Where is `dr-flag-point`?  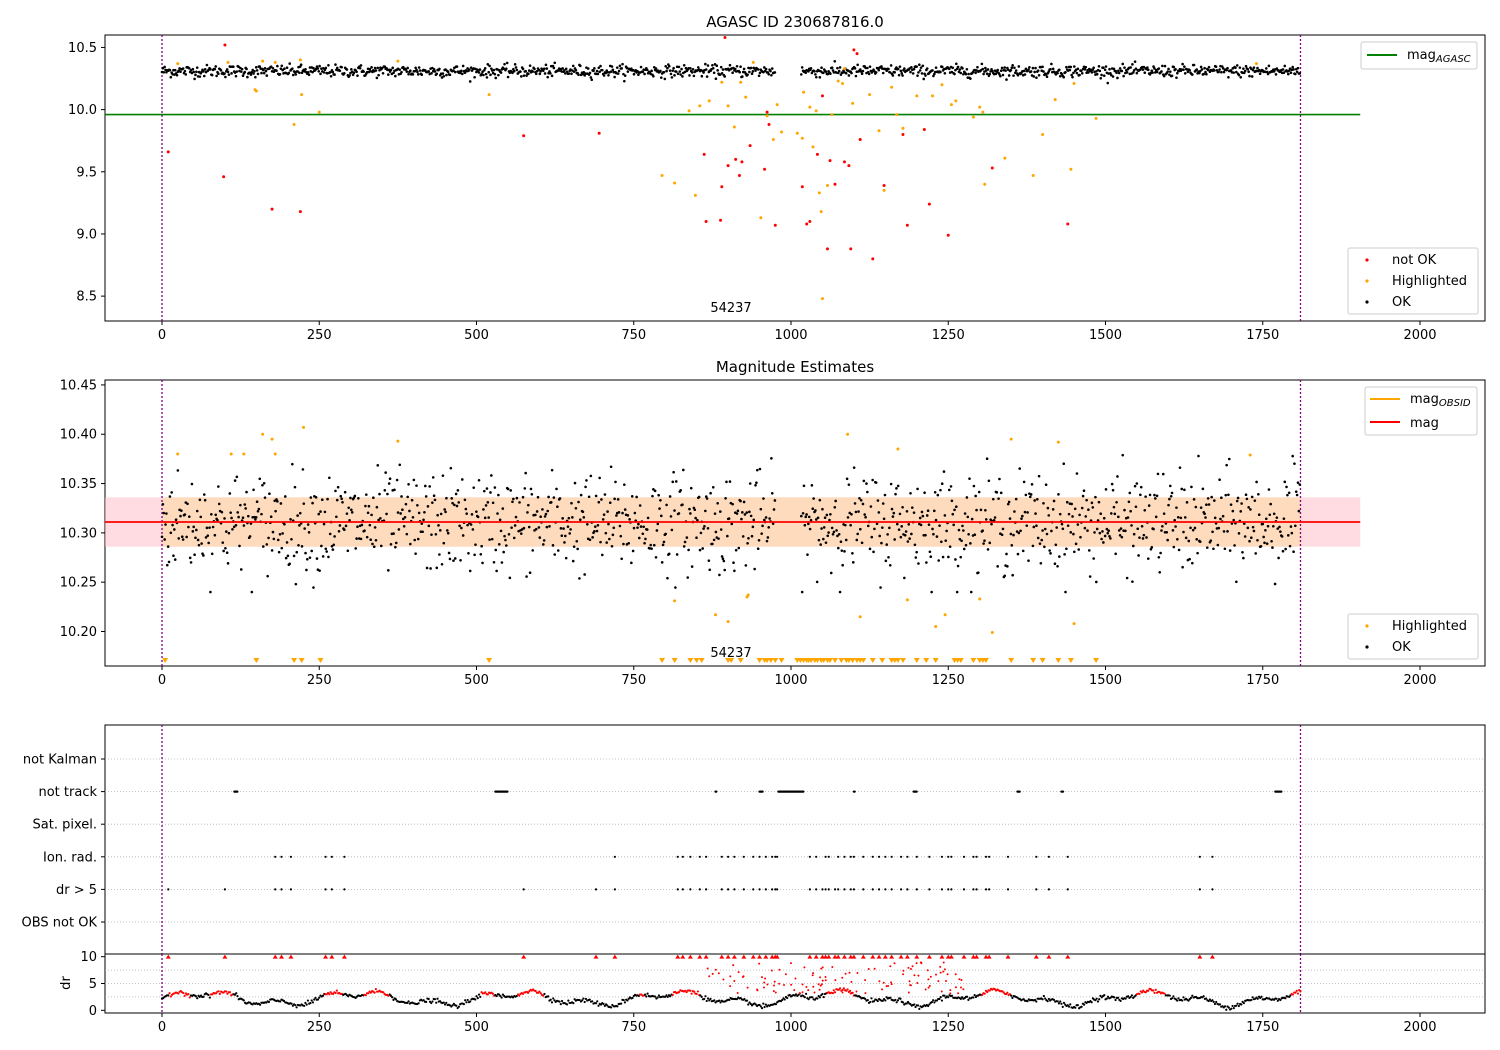
dr-flag-point is located at coordinates (929, 889).